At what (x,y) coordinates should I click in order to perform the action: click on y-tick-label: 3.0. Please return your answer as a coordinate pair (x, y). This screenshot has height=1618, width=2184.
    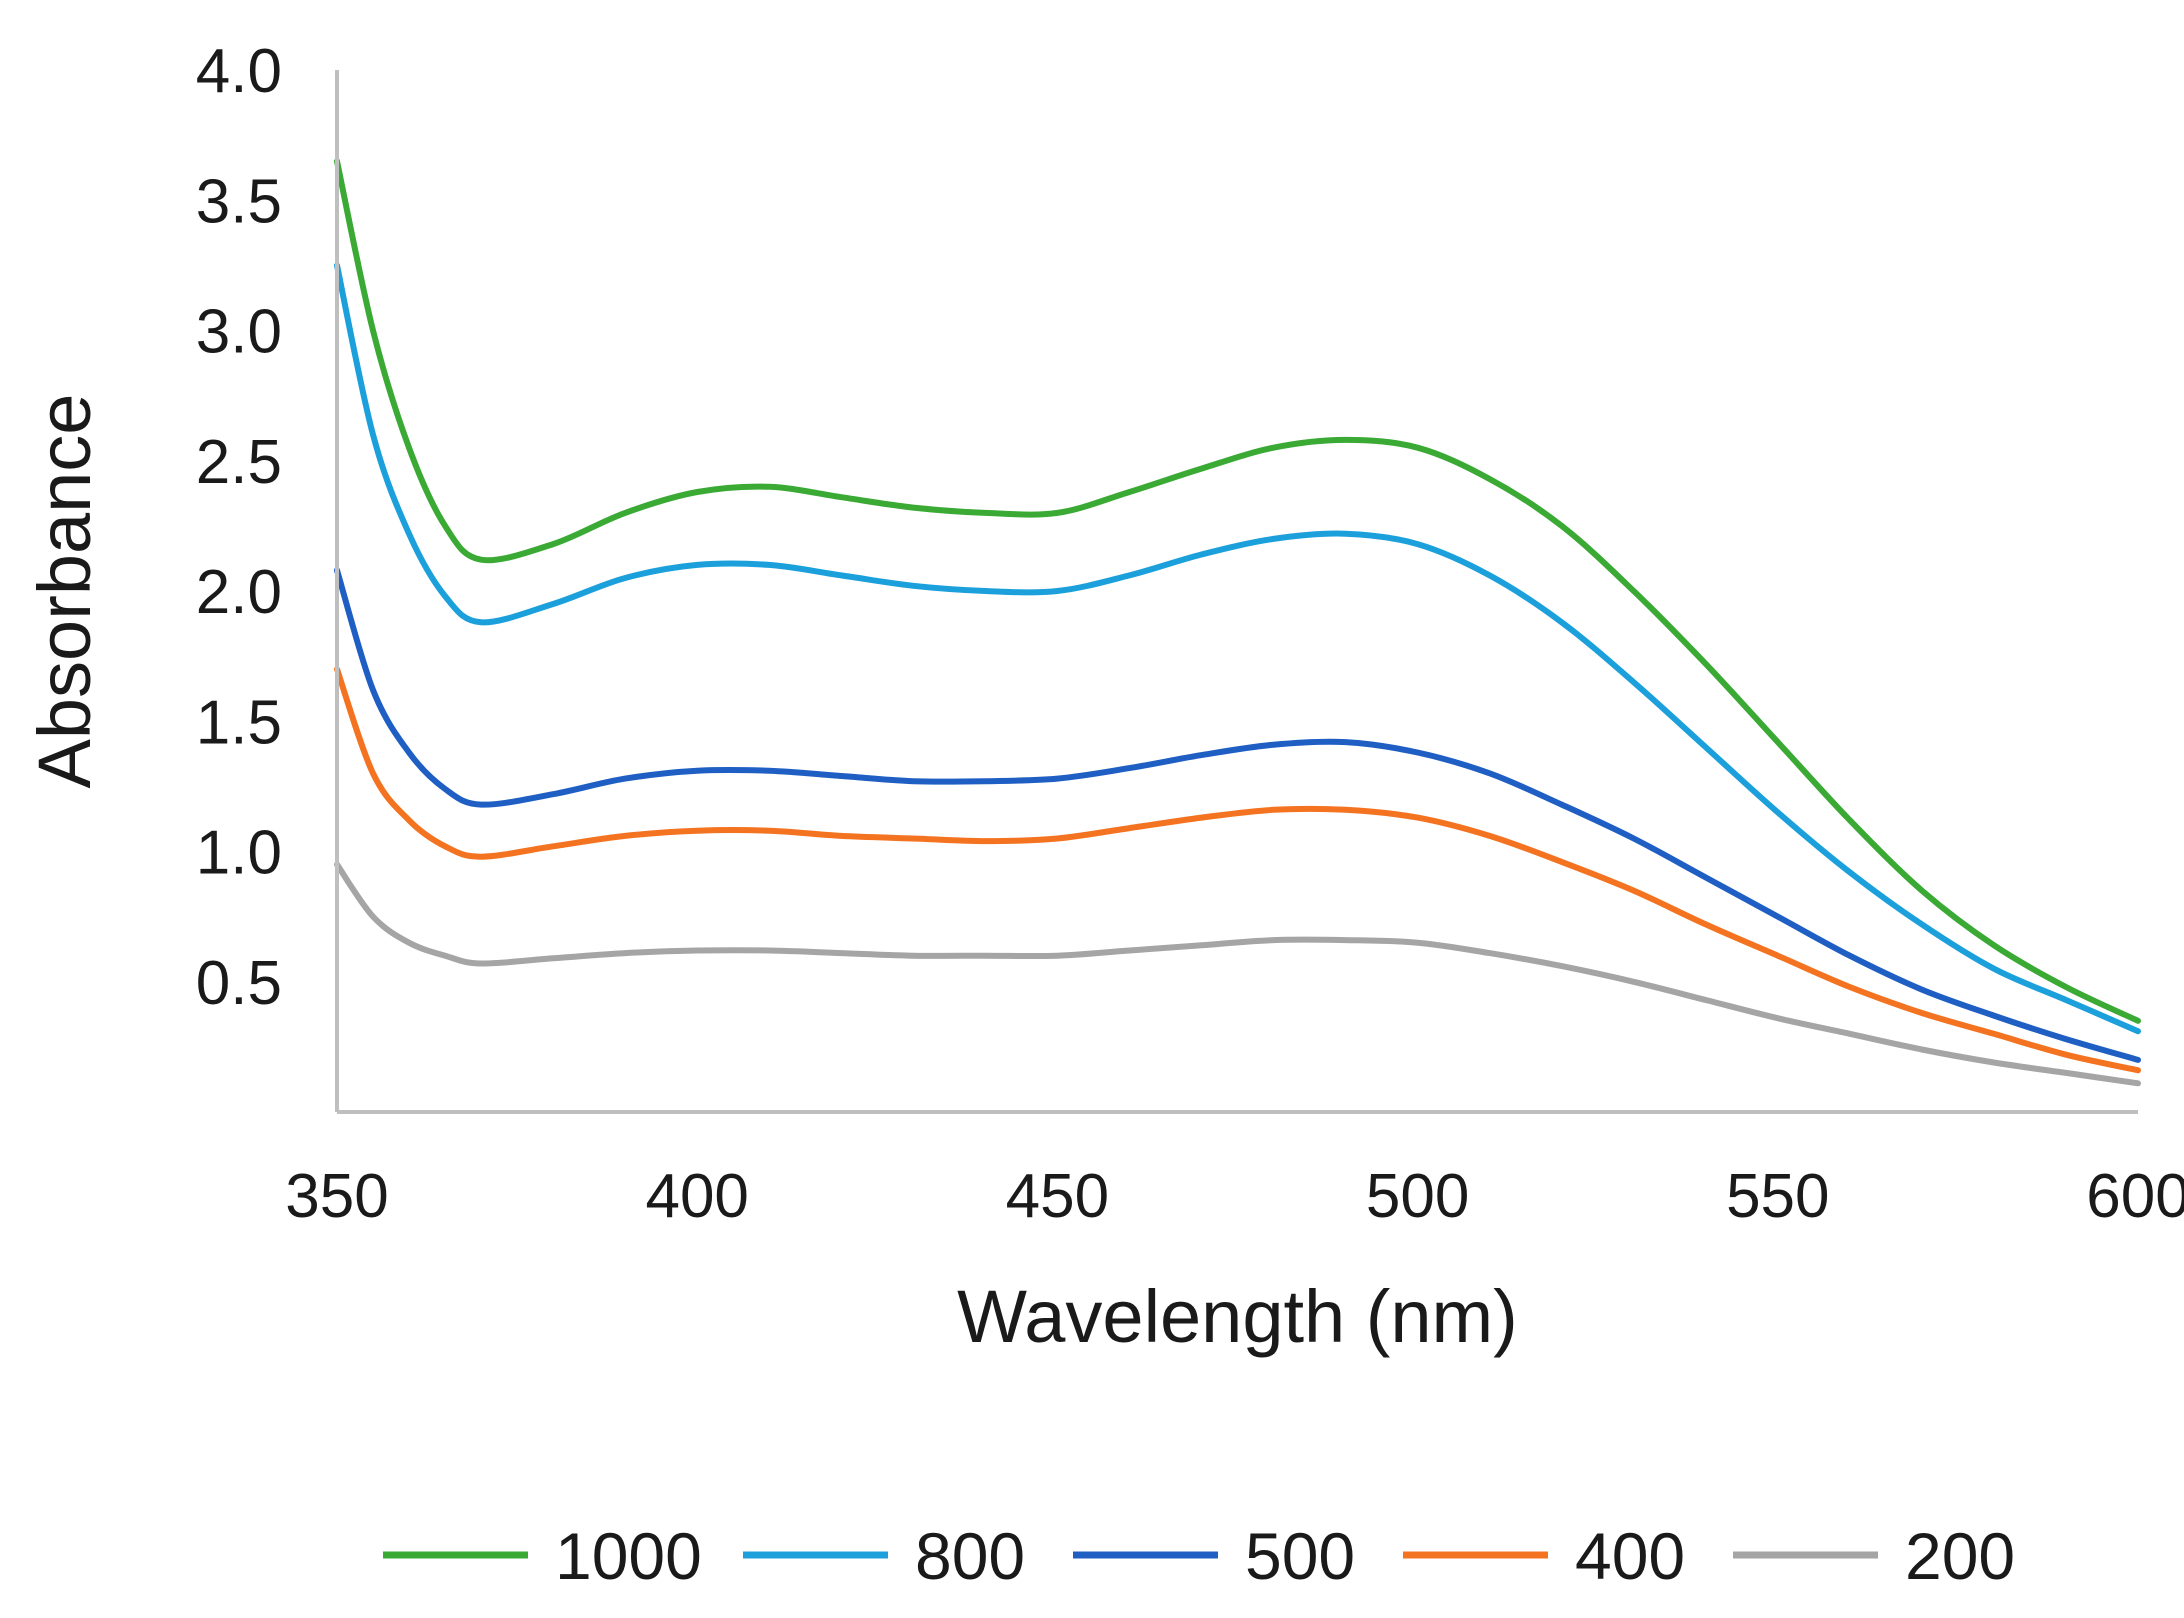
    Looking at the image, I should click on (239, 332).